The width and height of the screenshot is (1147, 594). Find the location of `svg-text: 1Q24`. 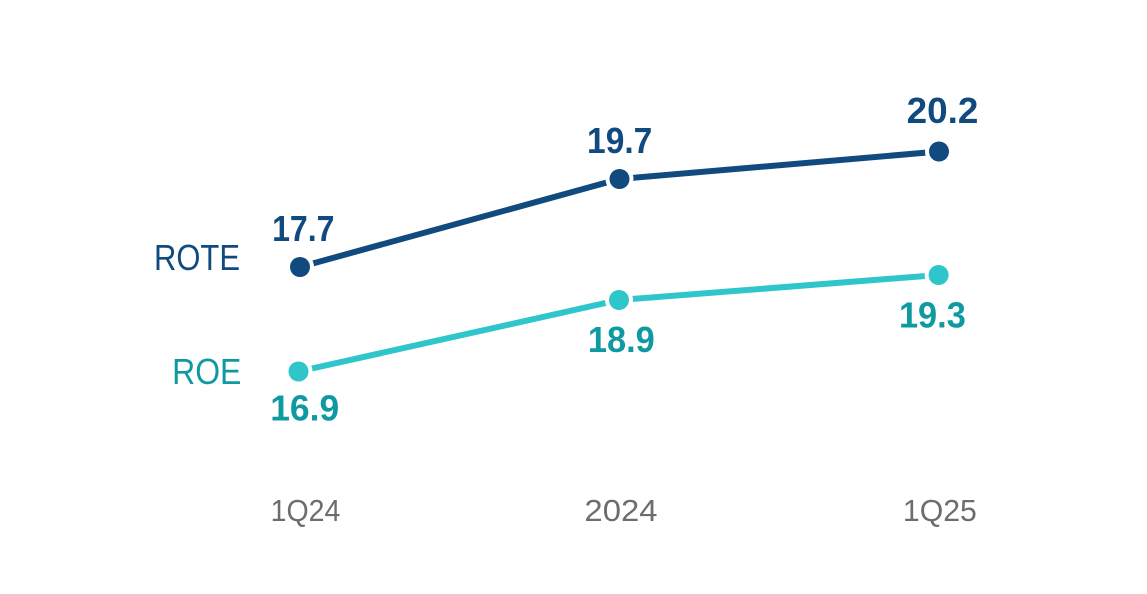

svg-text: 1Q24 is located at coordinates (306, 510).